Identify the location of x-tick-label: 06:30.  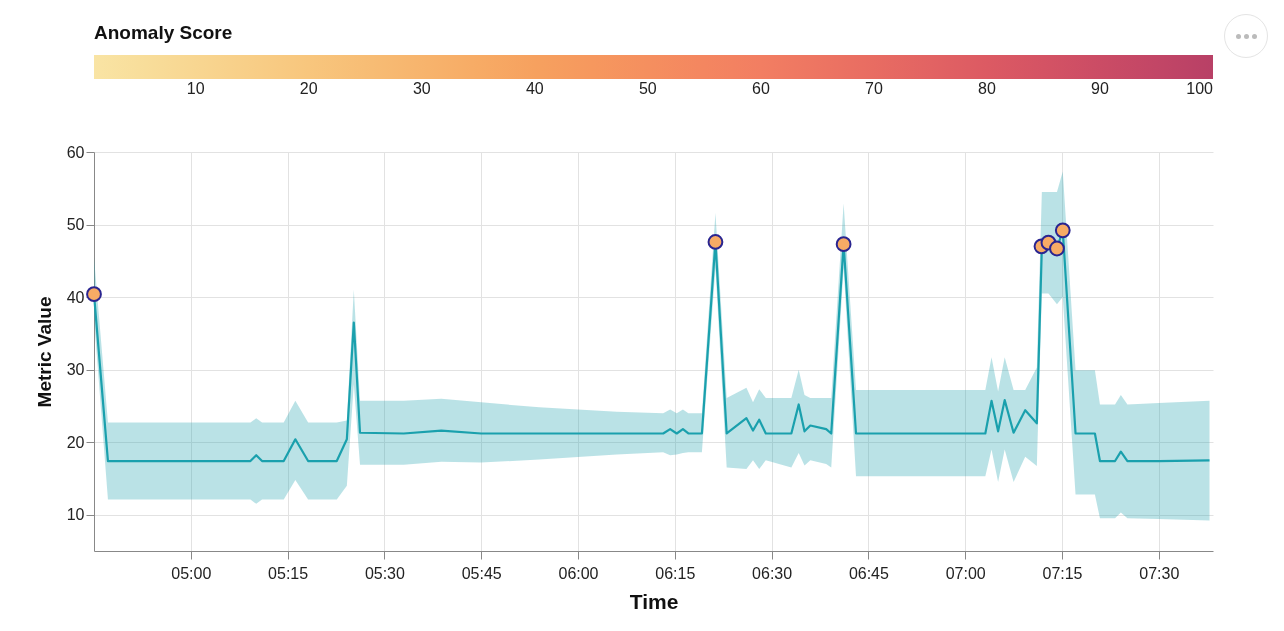
(772, 573).